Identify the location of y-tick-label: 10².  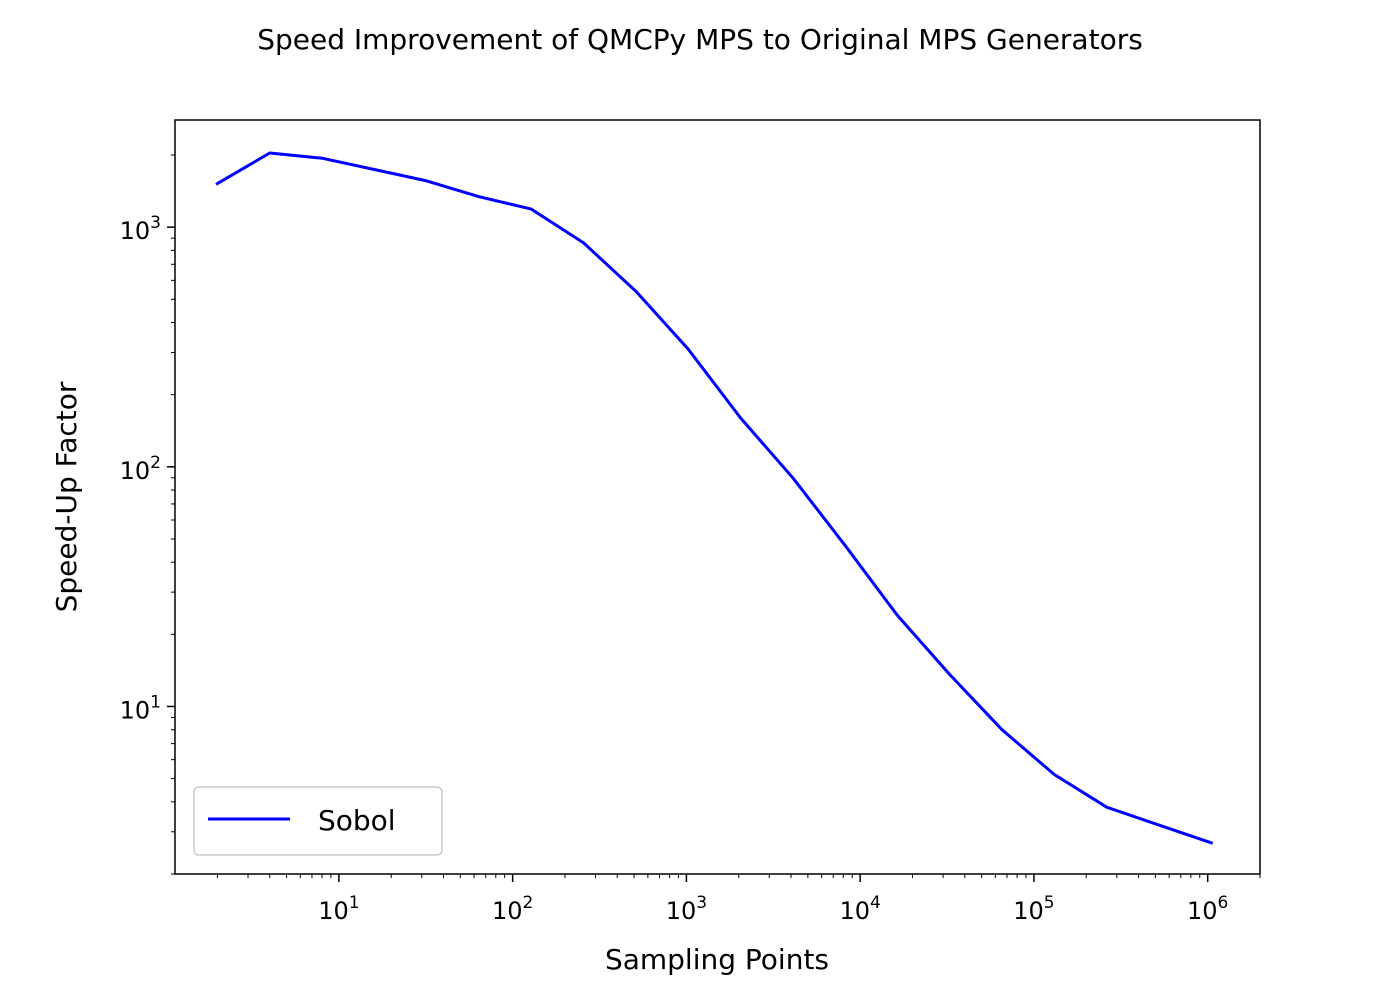
(140, 469).